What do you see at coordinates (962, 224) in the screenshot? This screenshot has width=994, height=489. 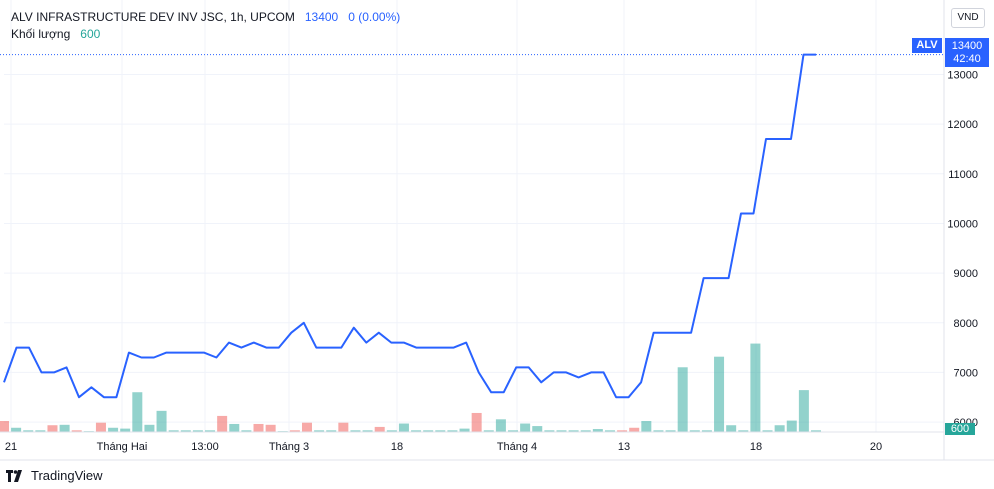 I see `y-tick-label: 10000` at bounding box center [962, 224].